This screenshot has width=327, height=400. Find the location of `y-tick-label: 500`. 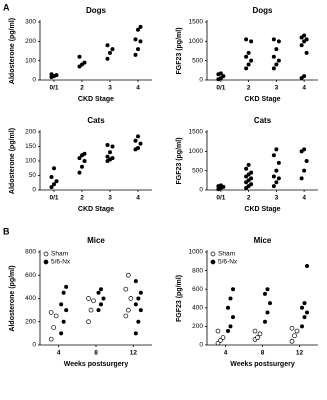

y-tick-label: 500 is located at coordinates (197, 170).